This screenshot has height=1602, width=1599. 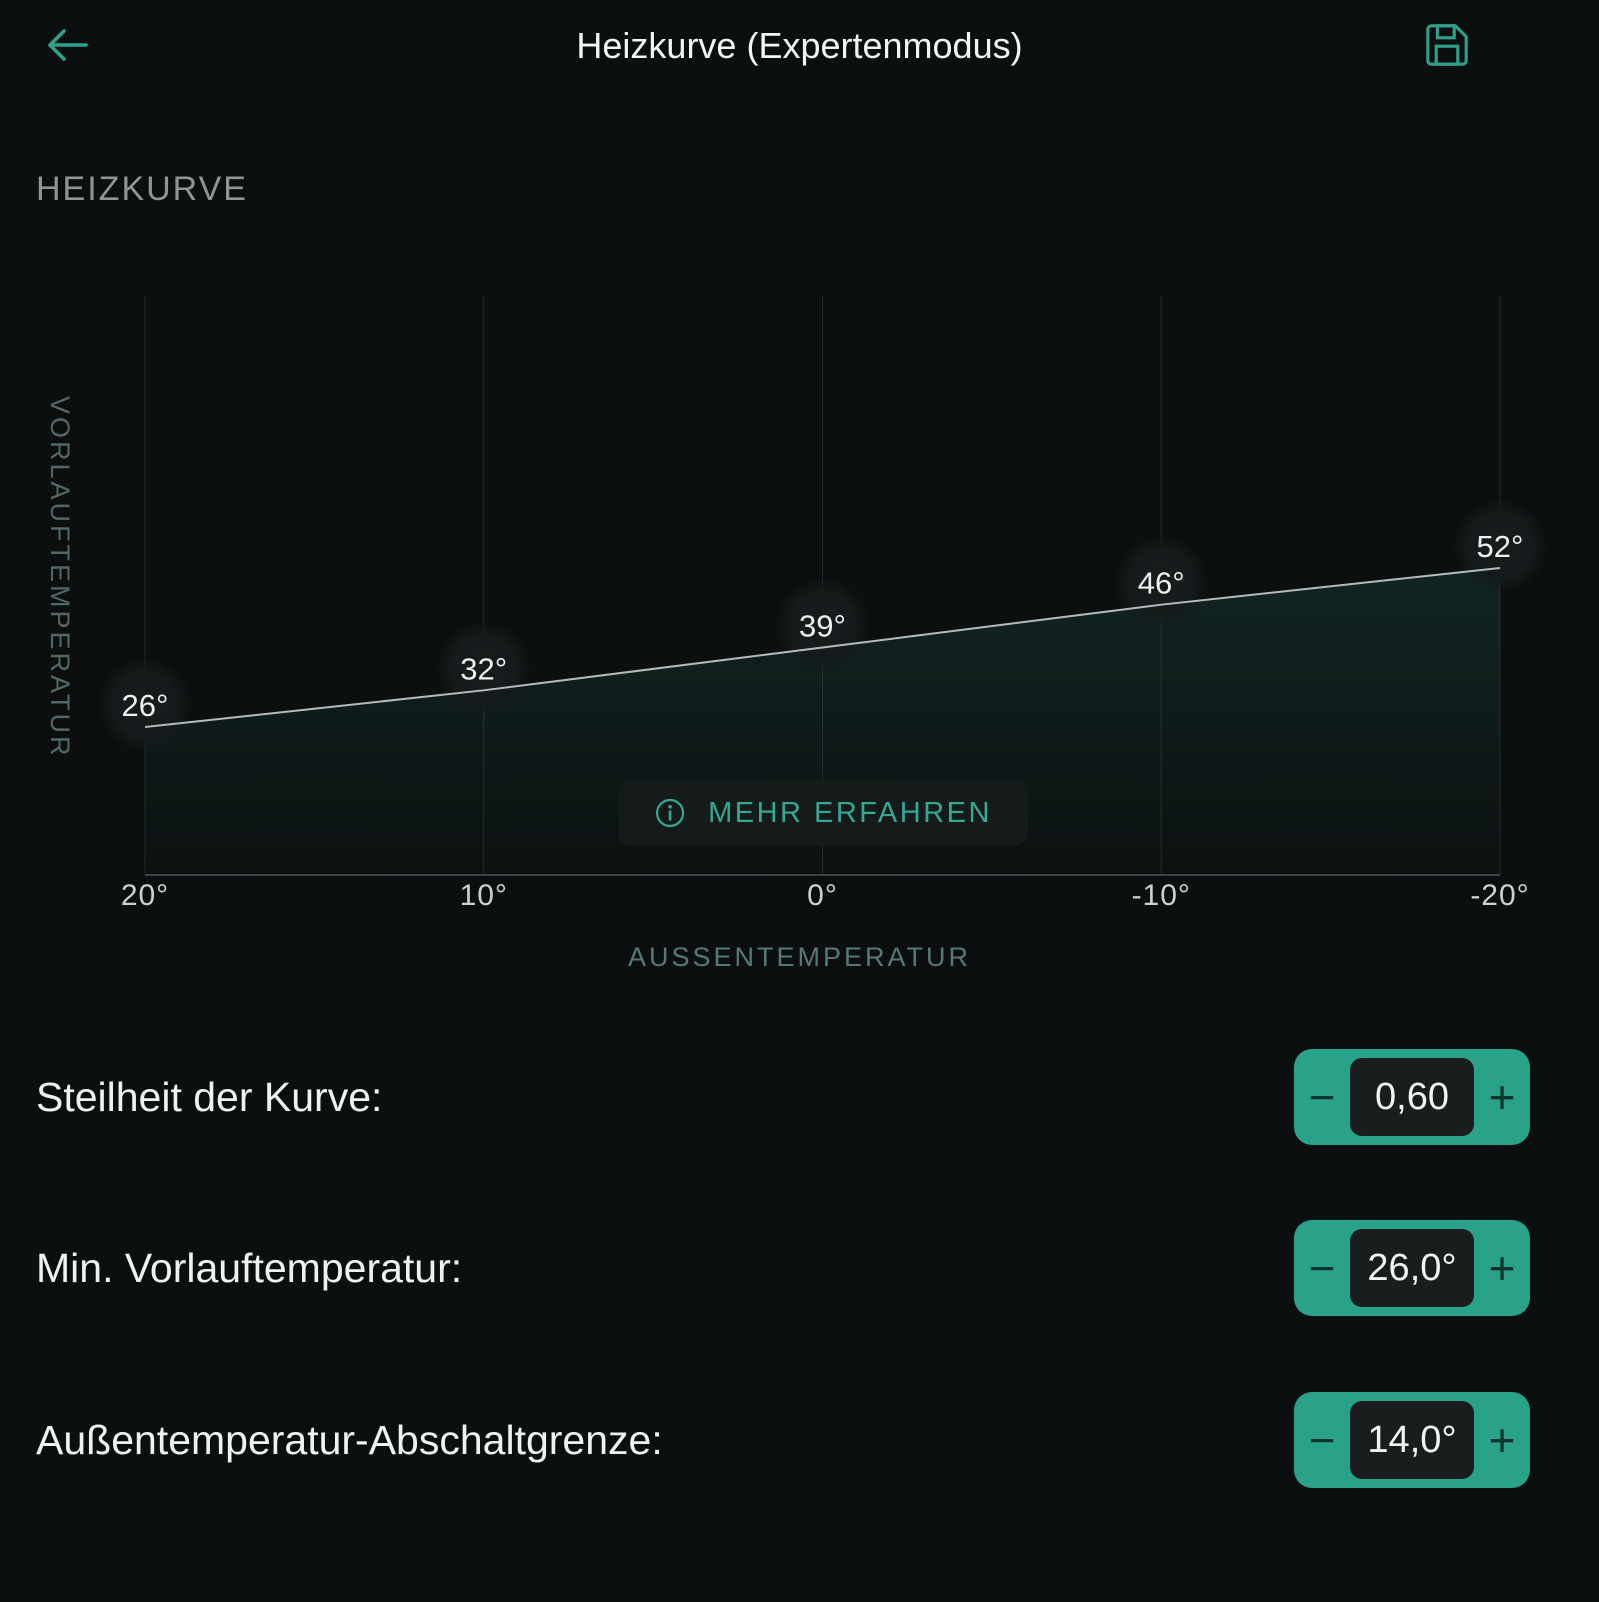 I want to click on top-bar: Heizkurve (Expertenmodus), so click(x=799, y=46).